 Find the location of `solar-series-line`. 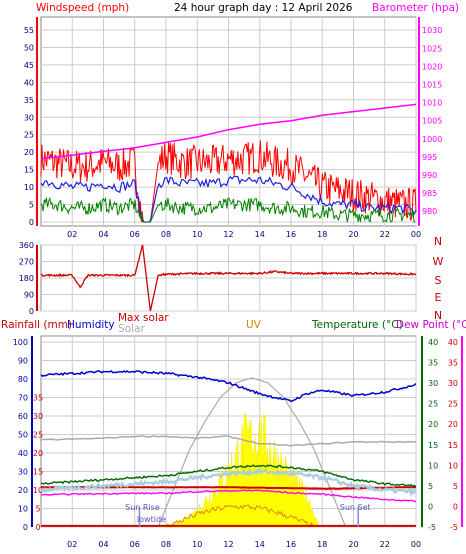

solar-series-line is located at coordinates (229, 441).